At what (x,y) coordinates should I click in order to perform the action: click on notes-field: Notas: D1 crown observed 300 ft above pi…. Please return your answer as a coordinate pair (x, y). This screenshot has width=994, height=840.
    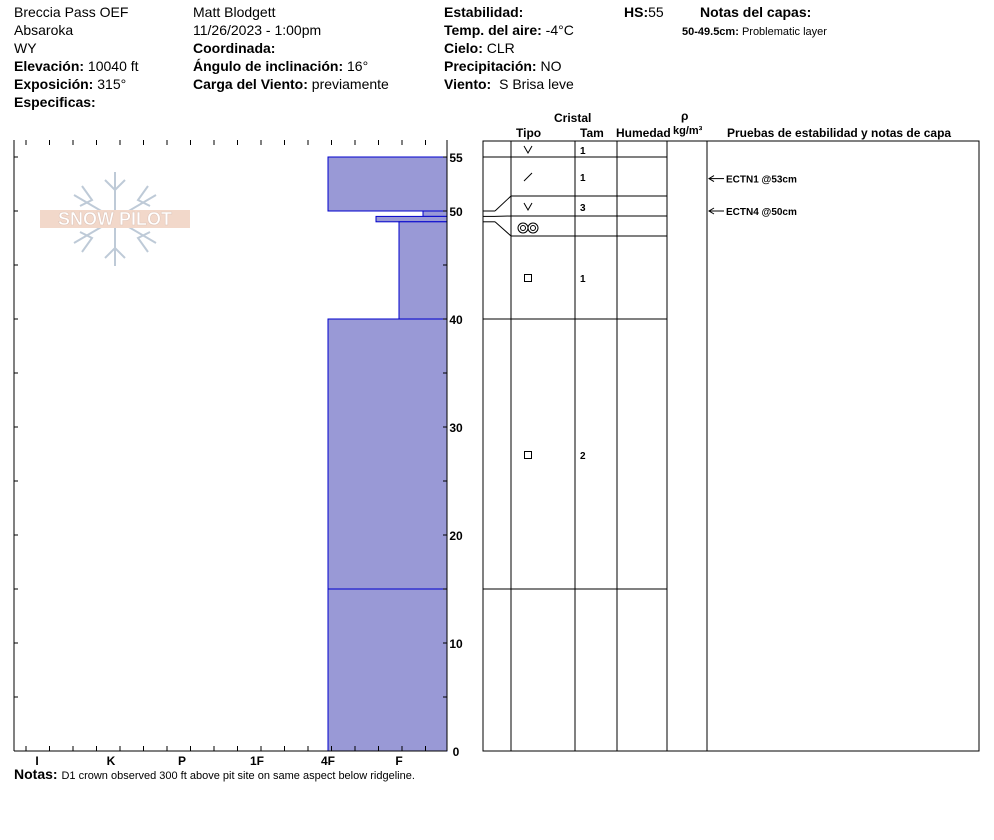
    Looking at the image, I should click on (214, 775).